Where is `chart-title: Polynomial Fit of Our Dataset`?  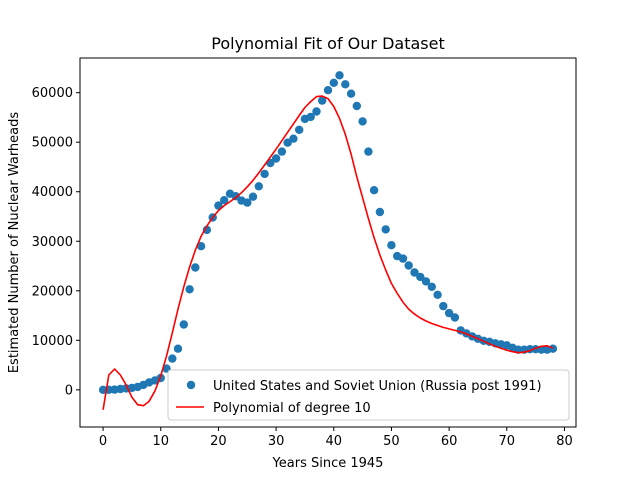
chart-title: Polynomial Fit of Our Dataset is located at coordinates (327, 43).